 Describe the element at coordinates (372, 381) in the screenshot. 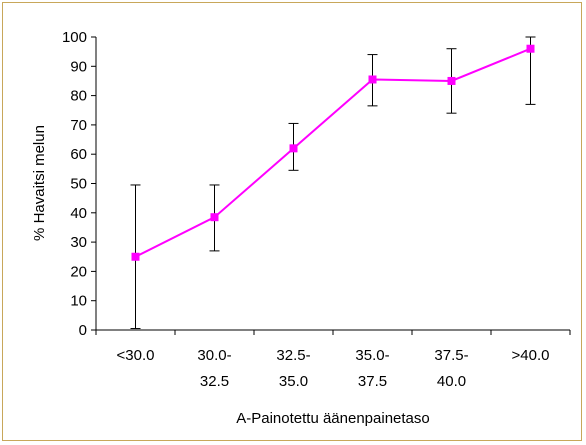

I see `x-category-label: 37.5` at that location.